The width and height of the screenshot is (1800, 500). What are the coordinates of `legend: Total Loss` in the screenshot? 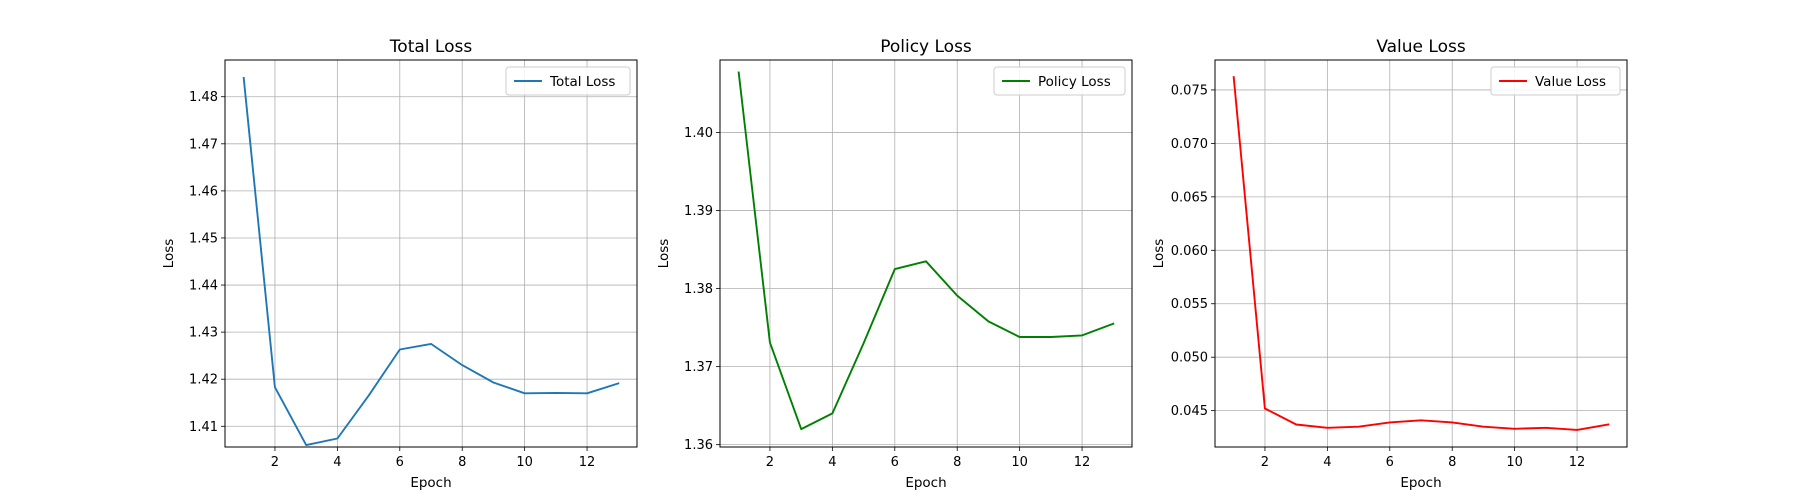 It's located at (568, 81).